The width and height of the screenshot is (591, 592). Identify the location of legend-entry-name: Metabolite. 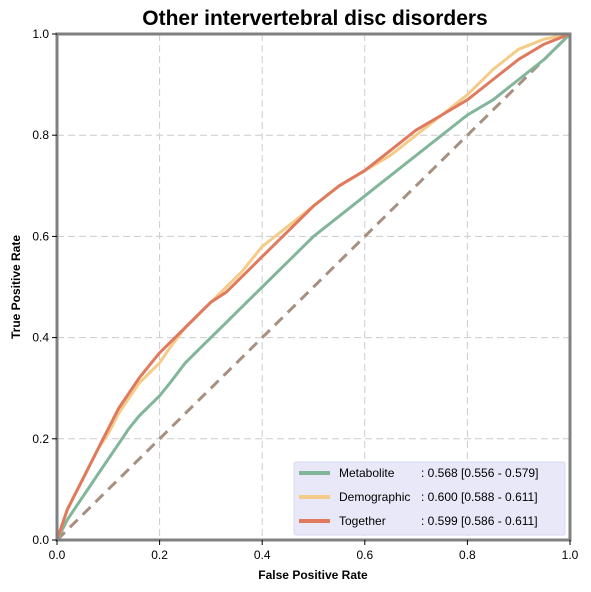
(367, 473).